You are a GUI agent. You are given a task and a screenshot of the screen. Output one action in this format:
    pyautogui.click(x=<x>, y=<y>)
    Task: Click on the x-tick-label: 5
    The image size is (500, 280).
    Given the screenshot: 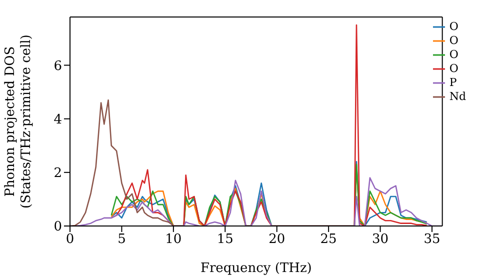 What is the action you would take?
    pyautogui.click(x=122, y=240)
    